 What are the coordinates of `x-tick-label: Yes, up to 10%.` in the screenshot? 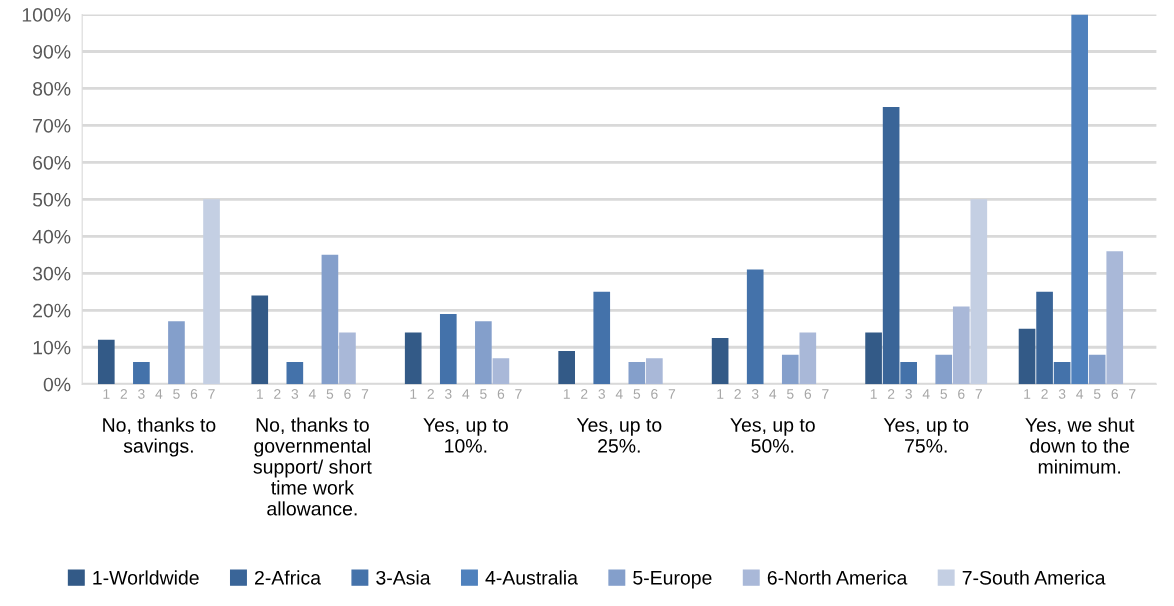 It's located at (465, 435).